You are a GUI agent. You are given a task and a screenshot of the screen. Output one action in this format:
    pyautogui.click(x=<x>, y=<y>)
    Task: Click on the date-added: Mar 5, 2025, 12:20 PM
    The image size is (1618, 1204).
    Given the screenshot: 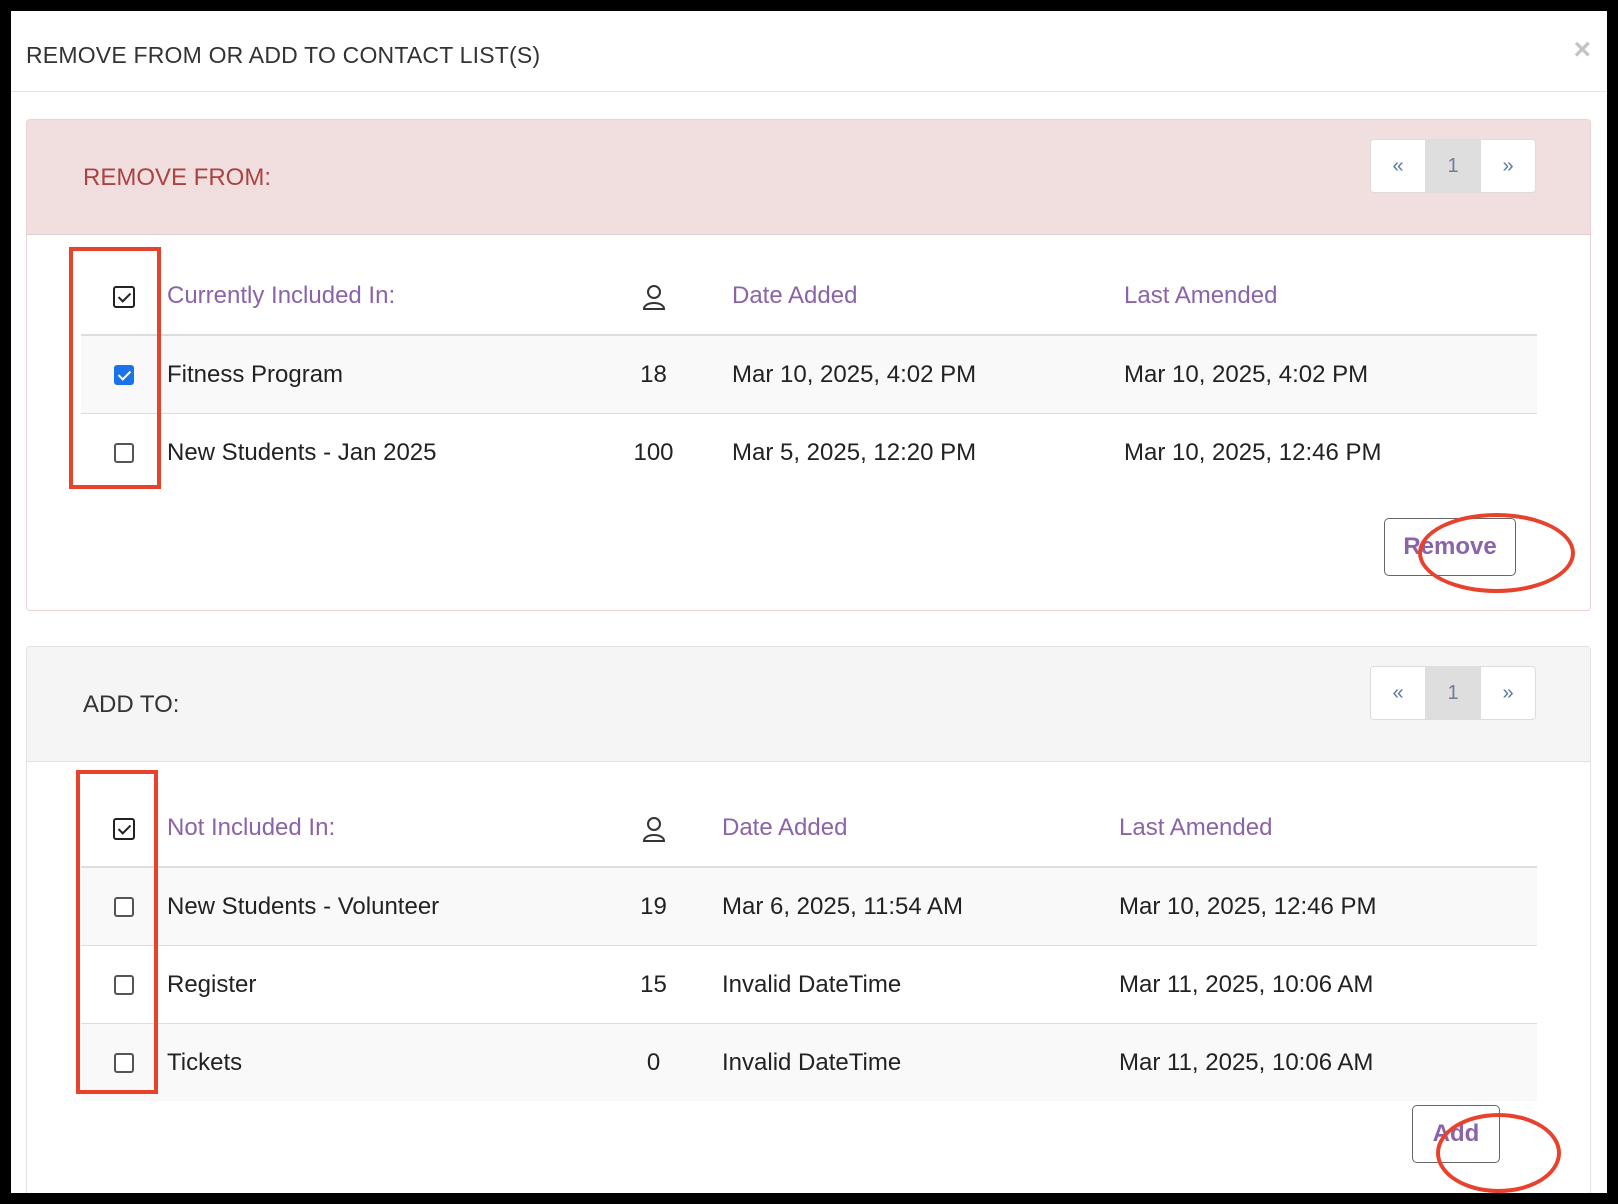 What is the action you would take?
    pyautogui.click(x=916, y=452)
    